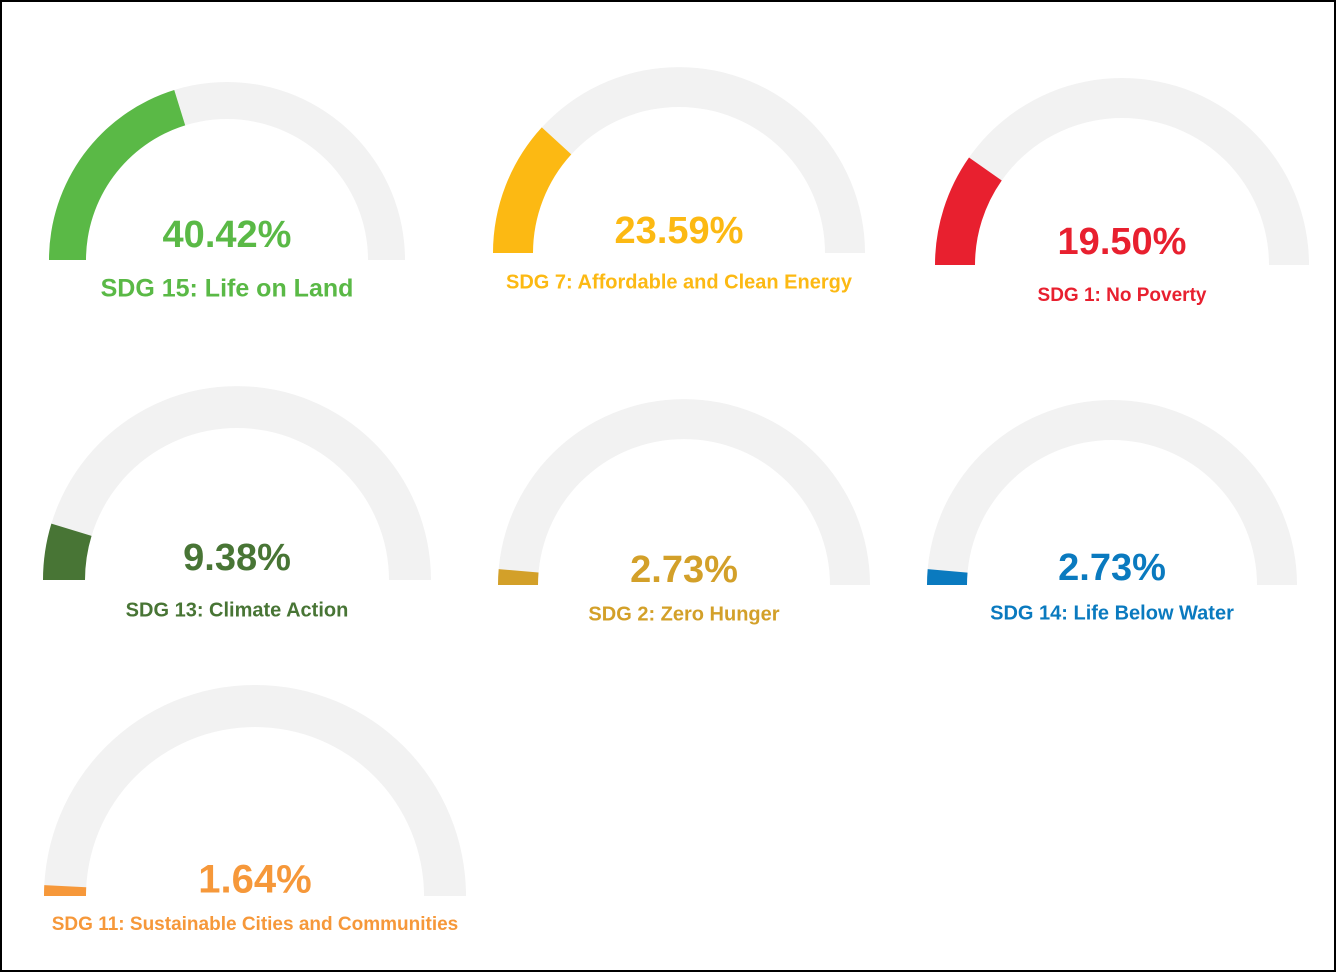 Image resolution: width=1336 pixels, height=972 pixels. I want to click on gauge-value: 23.59%, so click(679, 231).